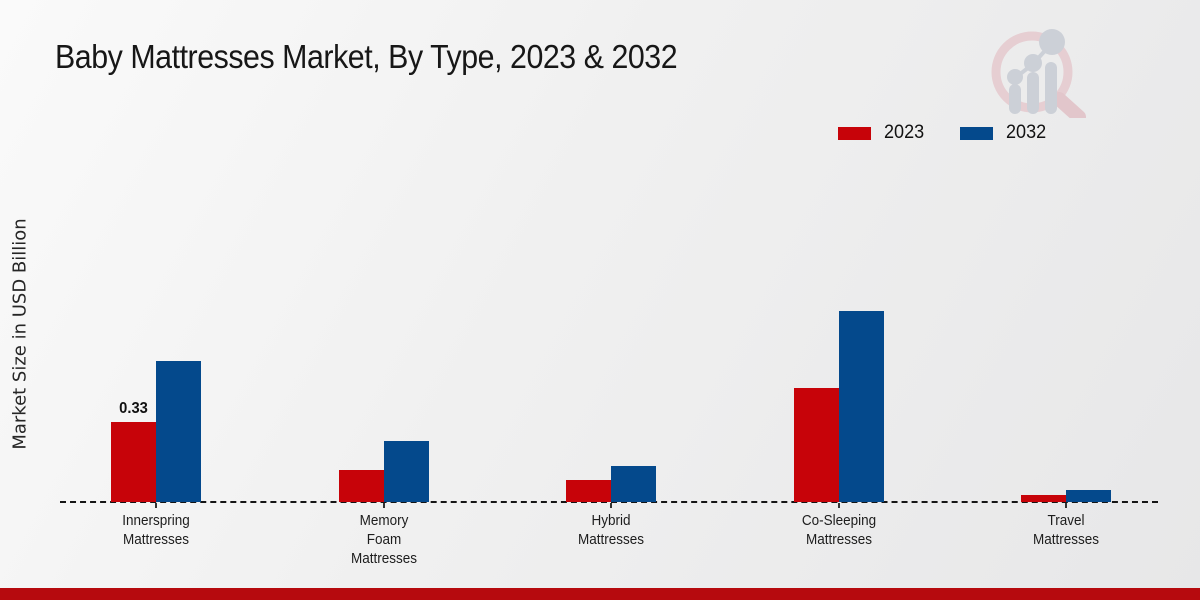 This screenshot has height=600, width=1200. Describe the element at coordinates (361, 486) in the screenshot. I see `bar-2023-memory-foam-mattresses` at that location.